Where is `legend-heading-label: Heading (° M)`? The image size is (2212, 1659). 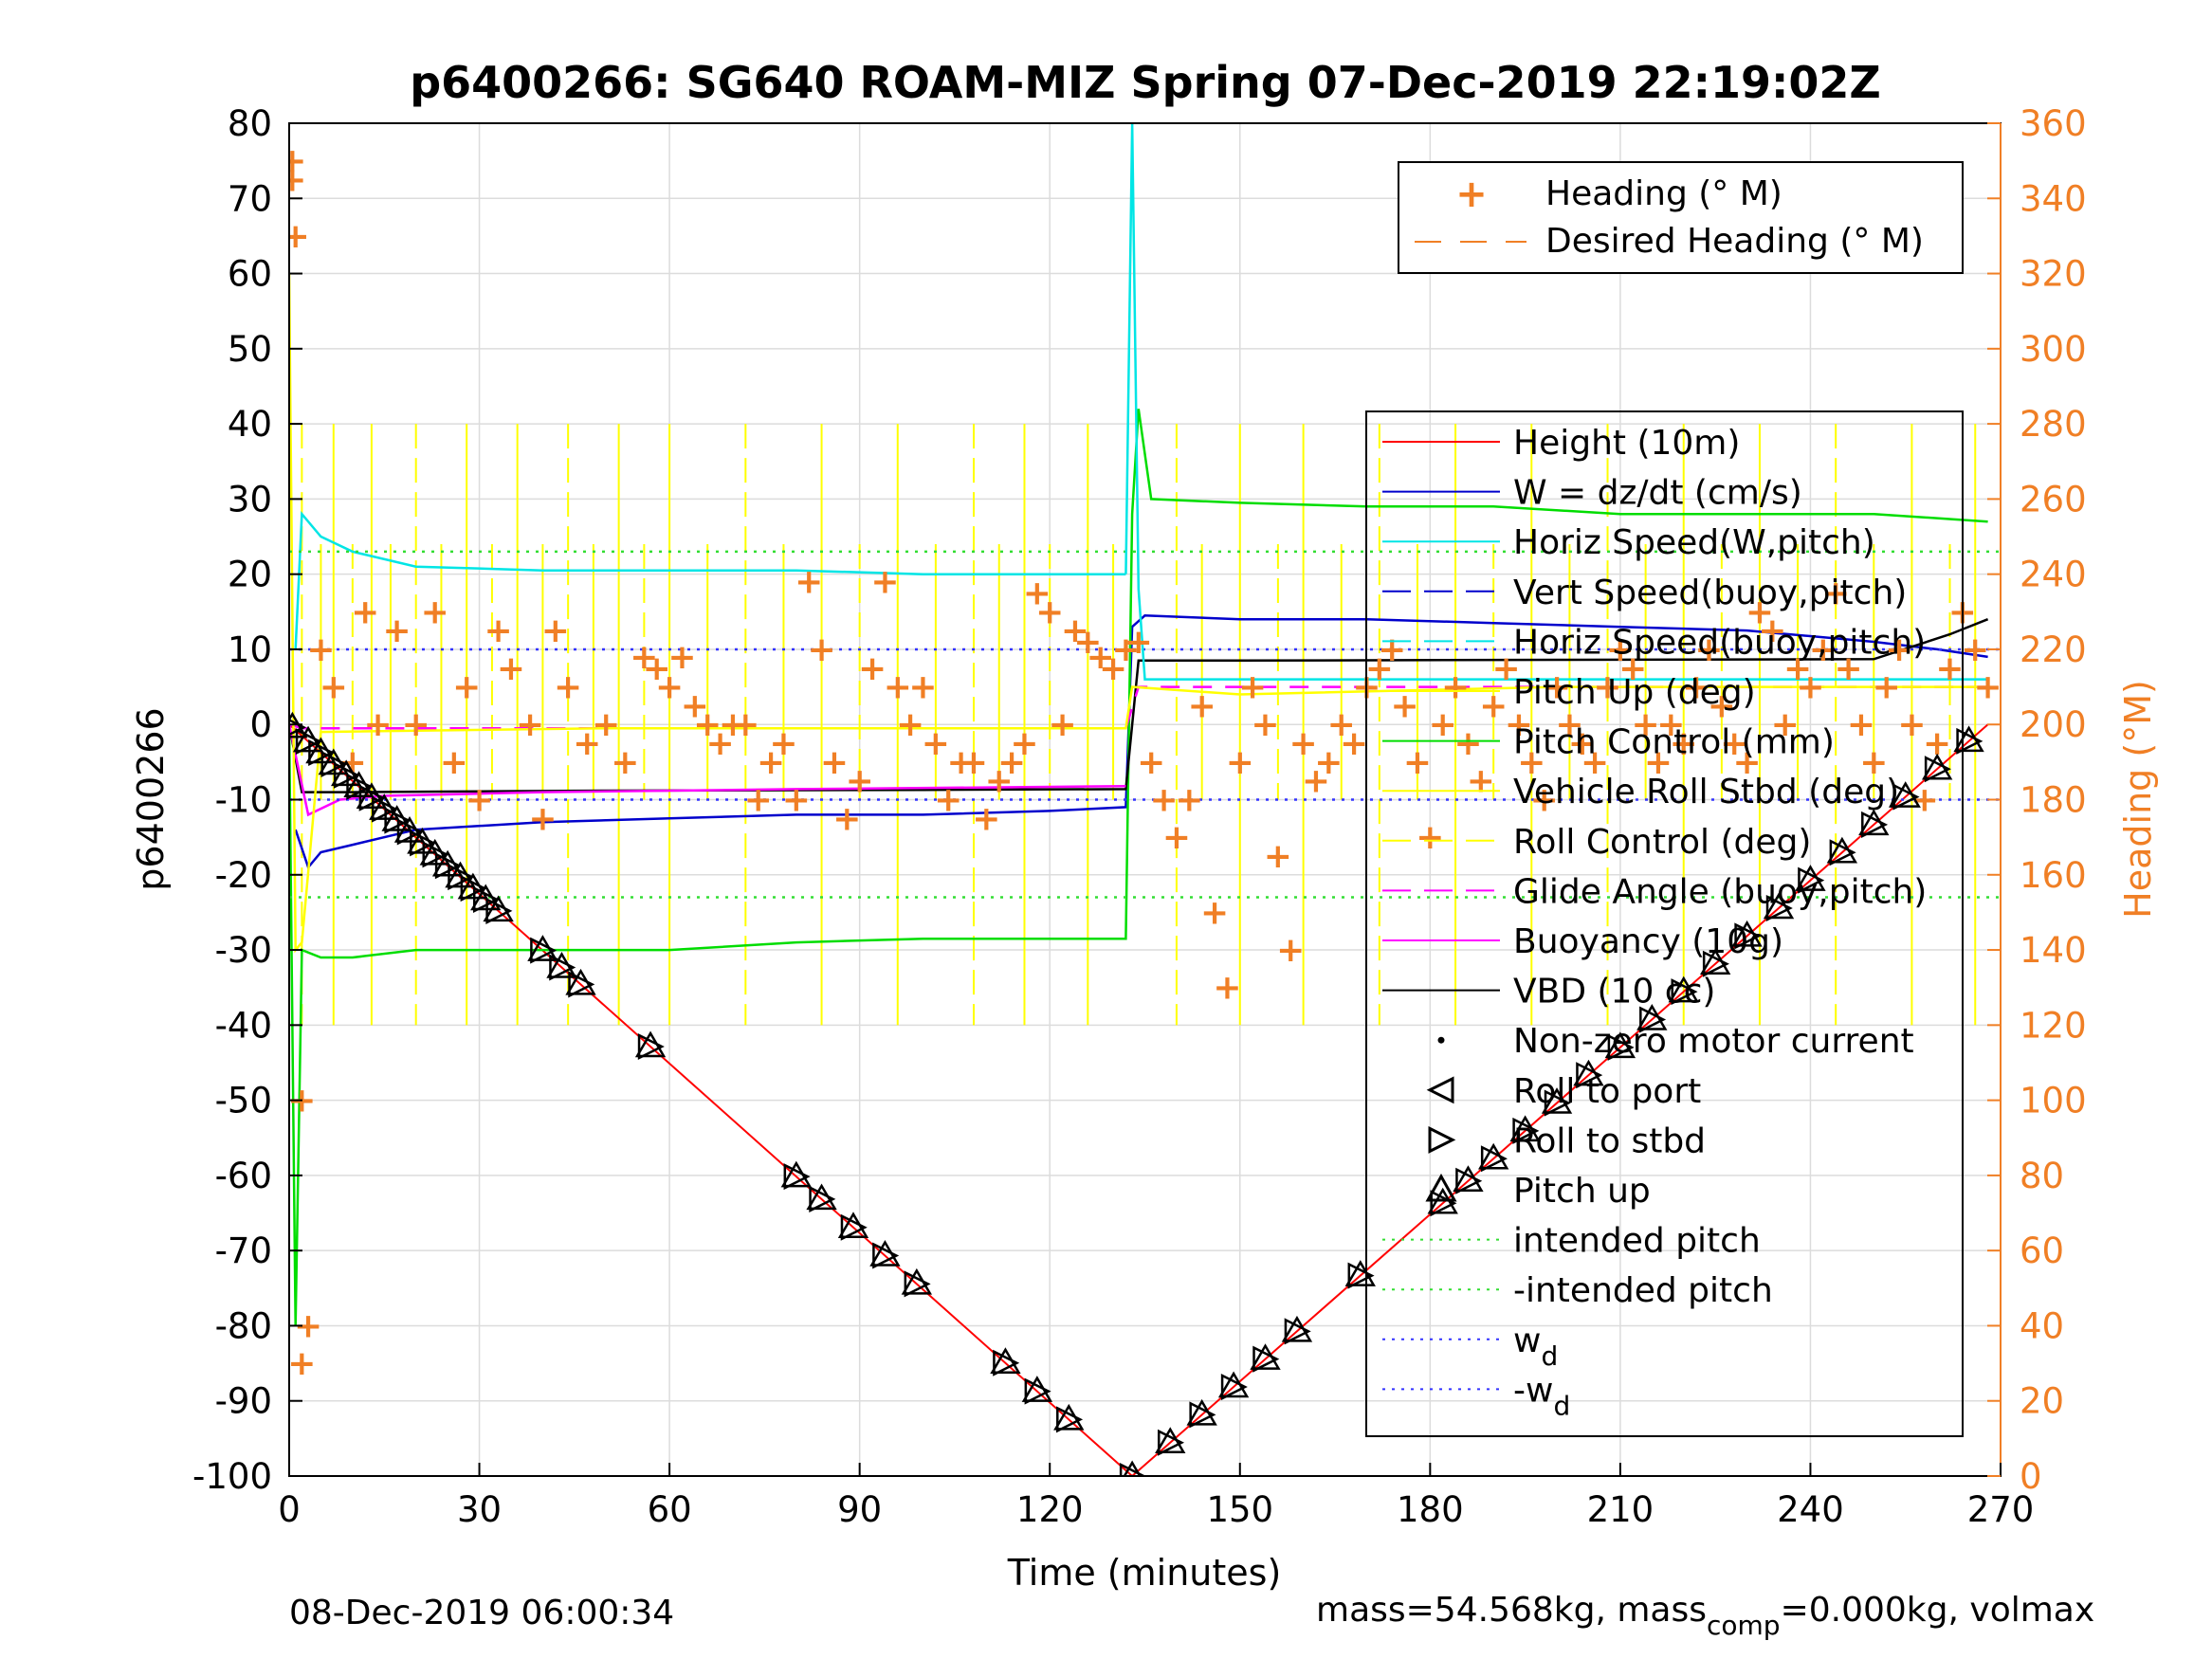 legend-heading-label: Heading (° M) is located at coordinates (1663, 193).